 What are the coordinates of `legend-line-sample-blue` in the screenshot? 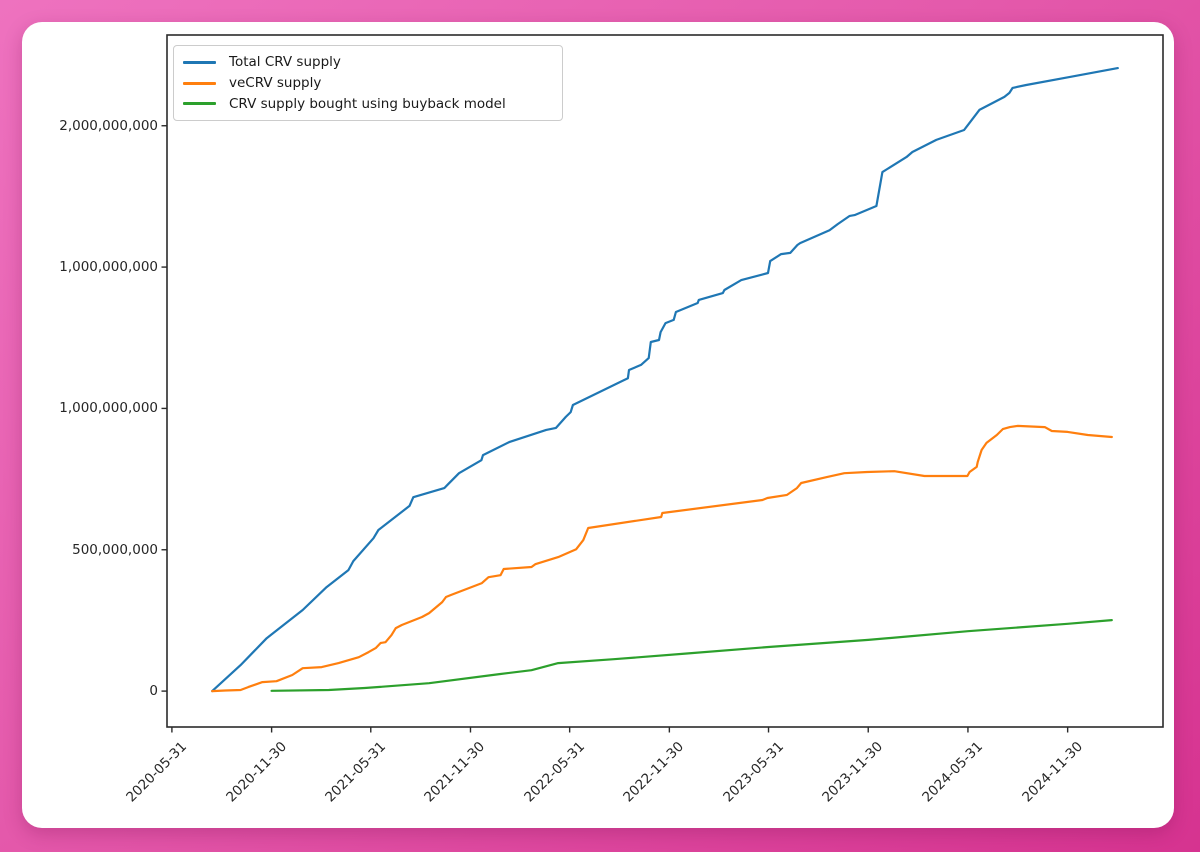 It's located at (199, 62).